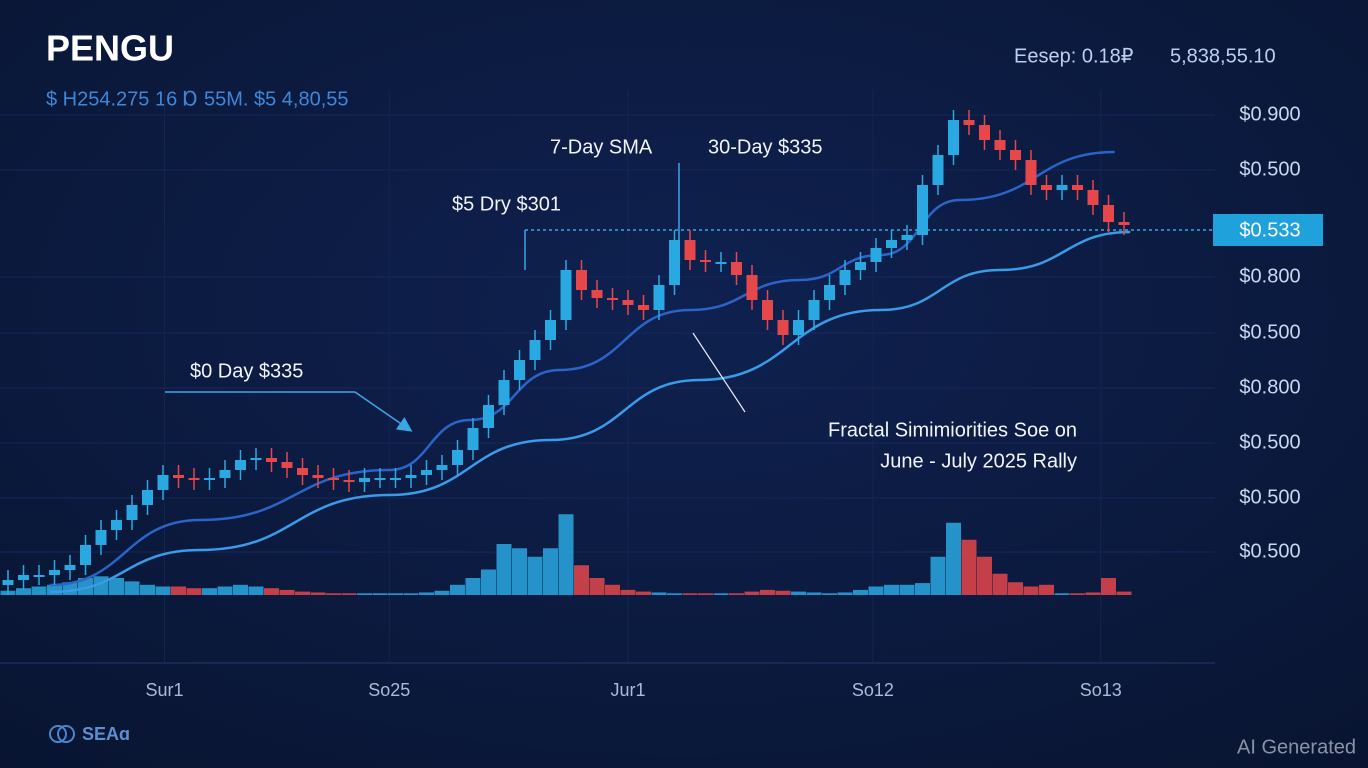  I want to click on current-price-label: $0.533, so click(1269, 230).